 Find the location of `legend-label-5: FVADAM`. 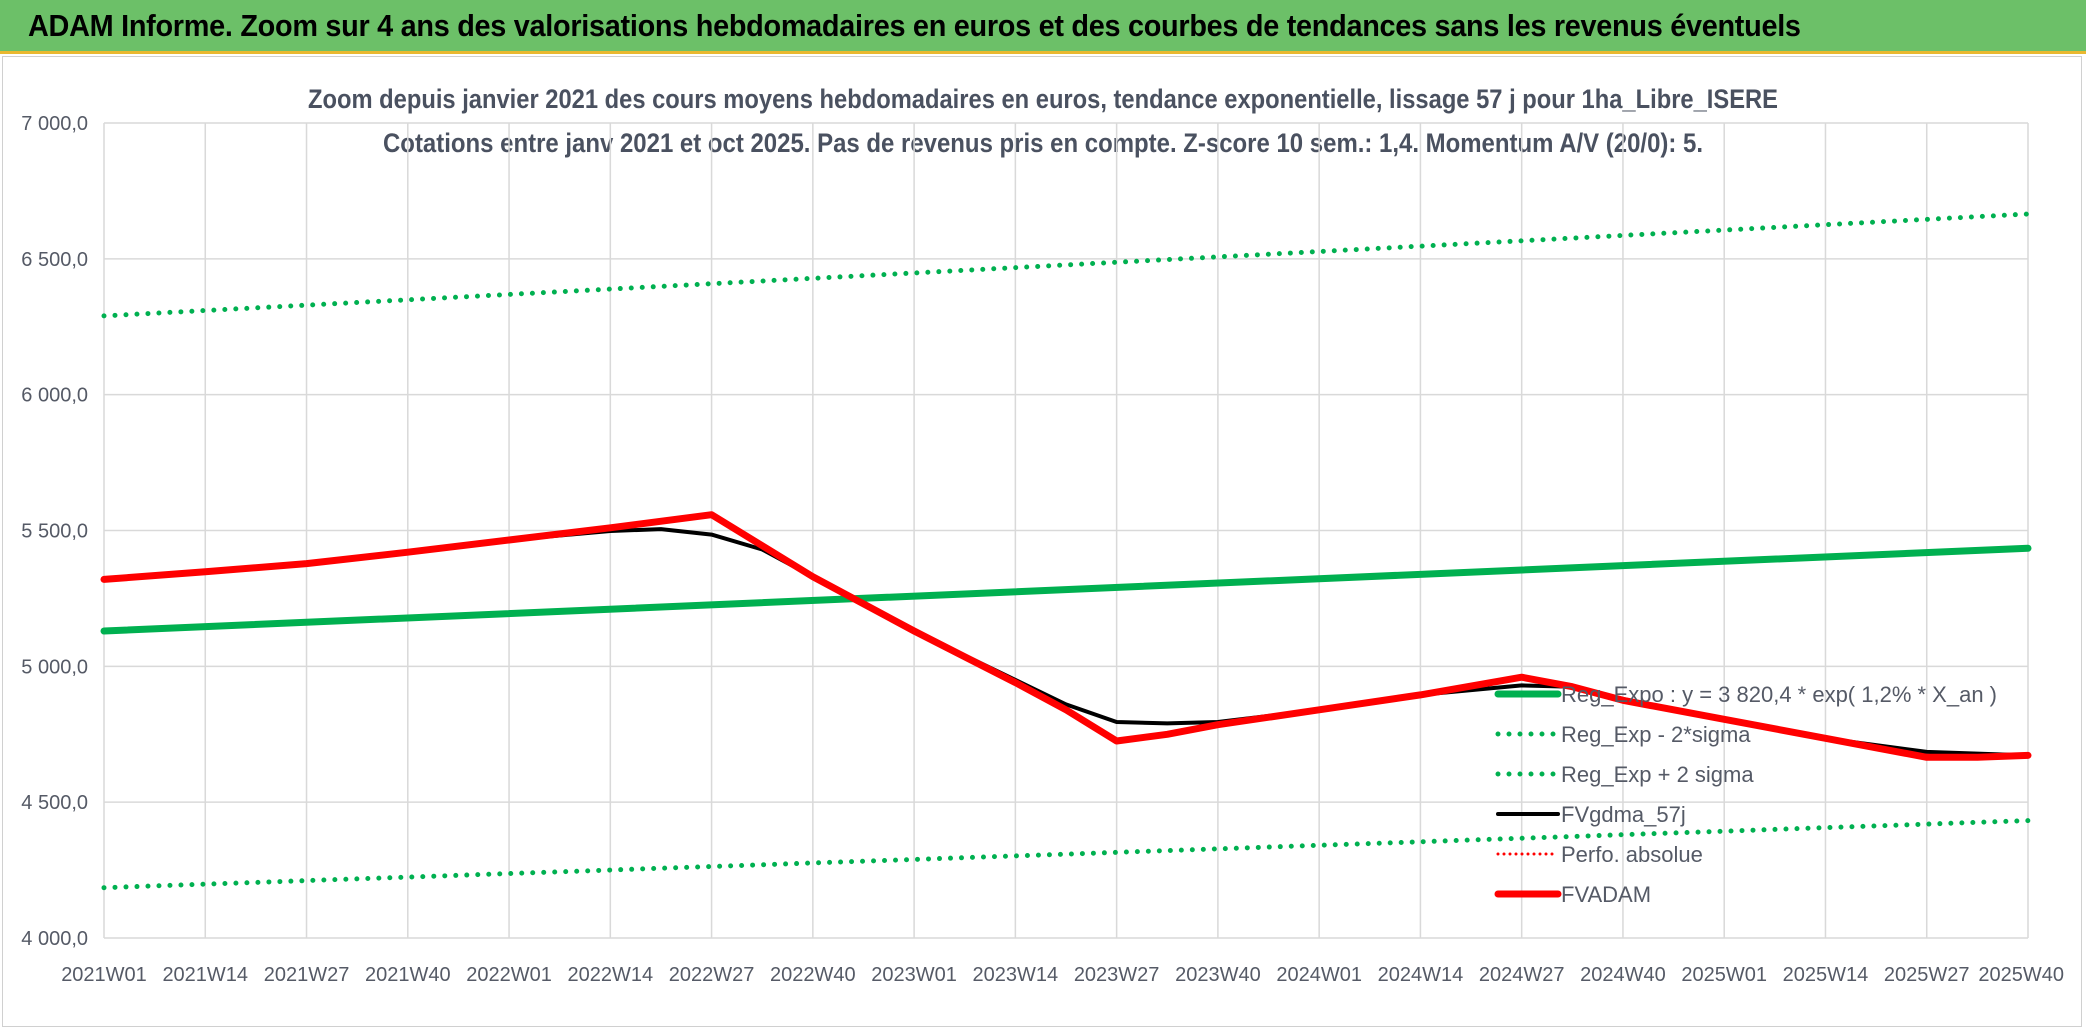

legend-label-5: FVADAM is located at coordinates (1606, 894).